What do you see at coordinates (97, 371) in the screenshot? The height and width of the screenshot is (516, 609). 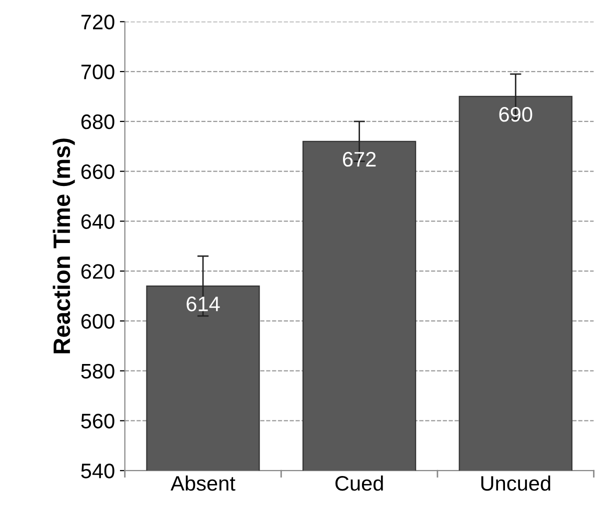 I see `y-tick-label: 580` at bounding box center [97, 371].